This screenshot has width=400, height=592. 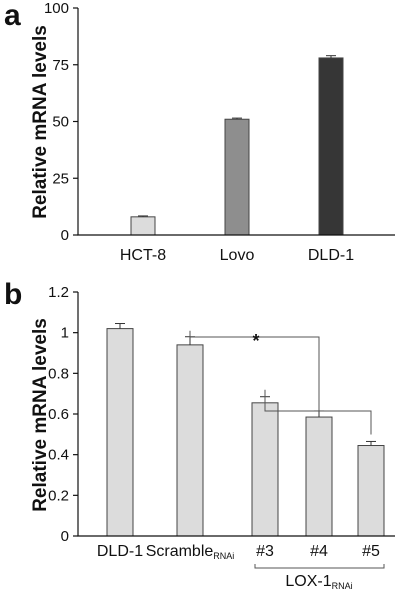 What do you see at coordinates (223, 556) in the screenshot?
I see `category-subscript: RNAi` at bounding box center [223, 556].